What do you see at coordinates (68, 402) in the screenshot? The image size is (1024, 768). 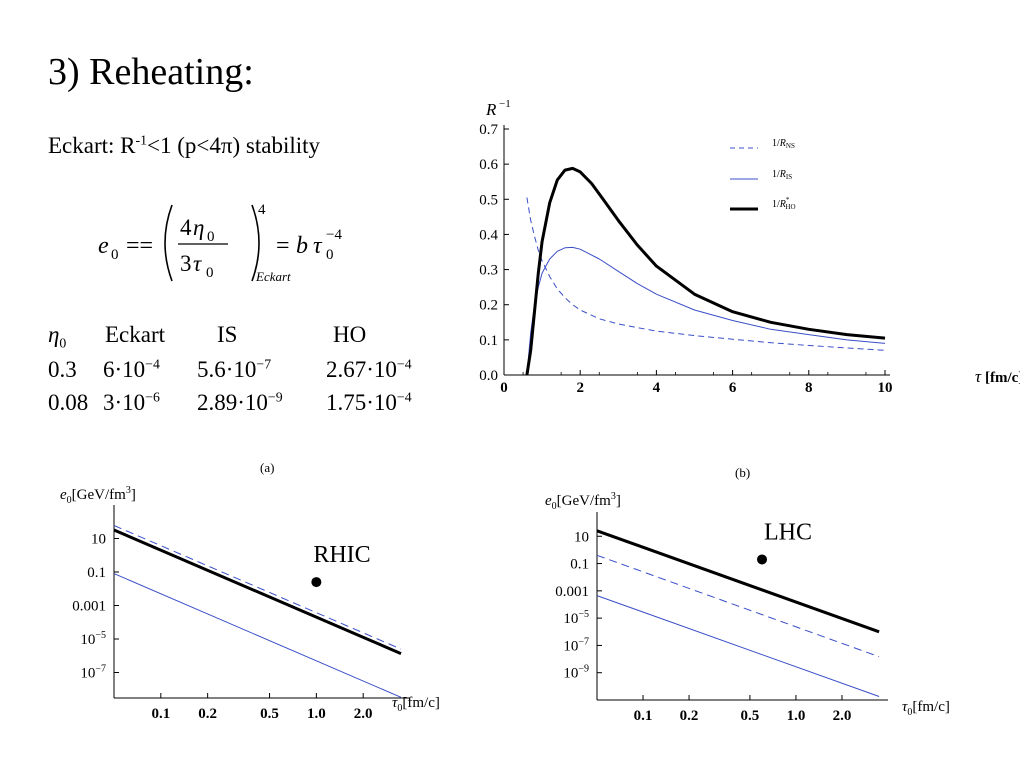 I see `table-row-2-eta: 0.08` at bounding box center [68, 402].